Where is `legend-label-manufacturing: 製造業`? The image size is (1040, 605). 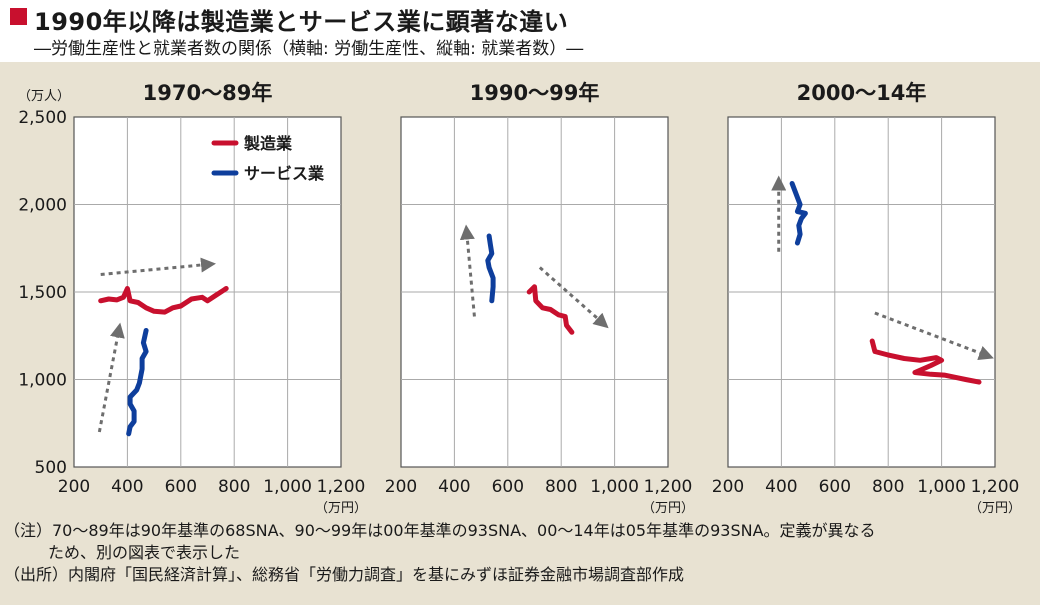
legend-label-manufacturing: 製造業 is located at coordinates (268, 143).